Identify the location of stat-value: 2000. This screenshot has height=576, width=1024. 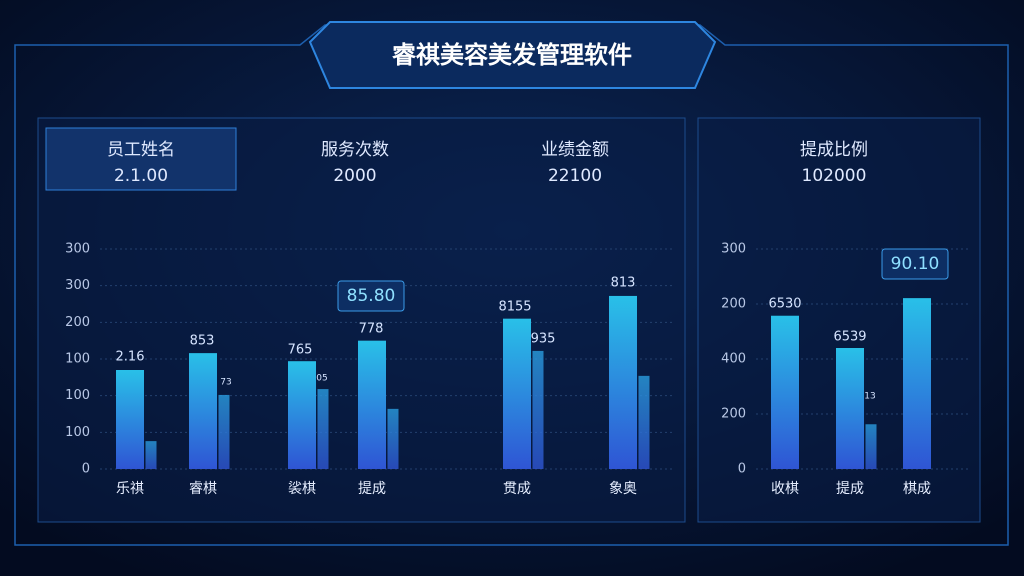
(354, 176).